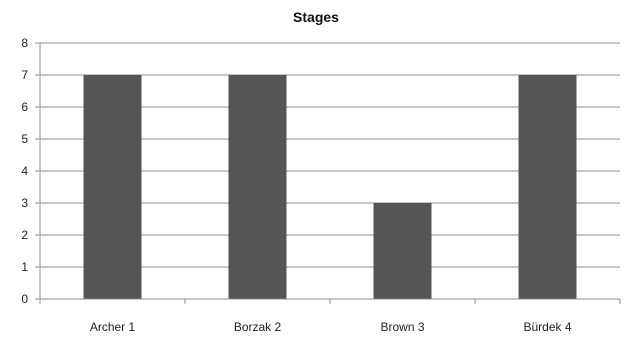 The height and width of the screenshot is (340, 633). I want to click on x-category-label: Archer 1, so click(113, 327).